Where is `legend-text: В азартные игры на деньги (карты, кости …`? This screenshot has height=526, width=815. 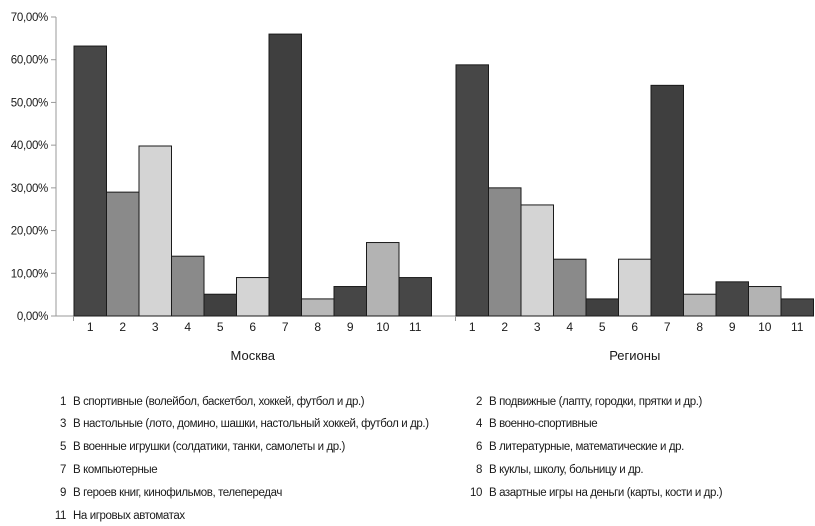 legend-text: В азартные игры на деньги (карты, кости … is located at coordinates (606, 493).